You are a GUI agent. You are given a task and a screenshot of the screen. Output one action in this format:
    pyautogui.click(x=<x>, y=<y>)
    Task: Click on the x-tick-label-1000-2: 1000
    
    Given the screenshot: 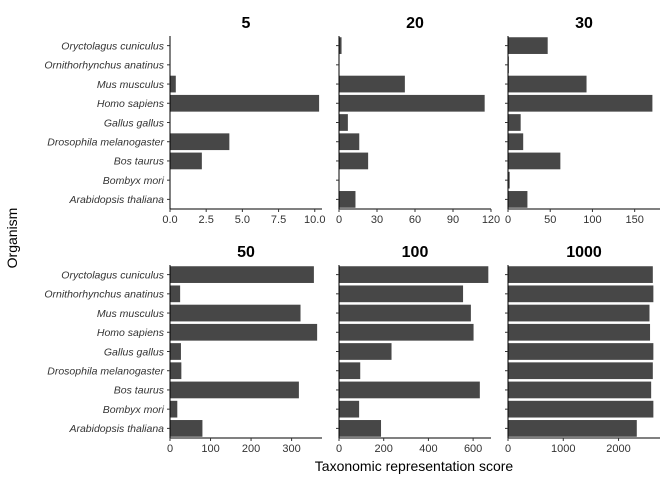 What is the action you would take?
    pyautogui.click(x=563, y=449)
    